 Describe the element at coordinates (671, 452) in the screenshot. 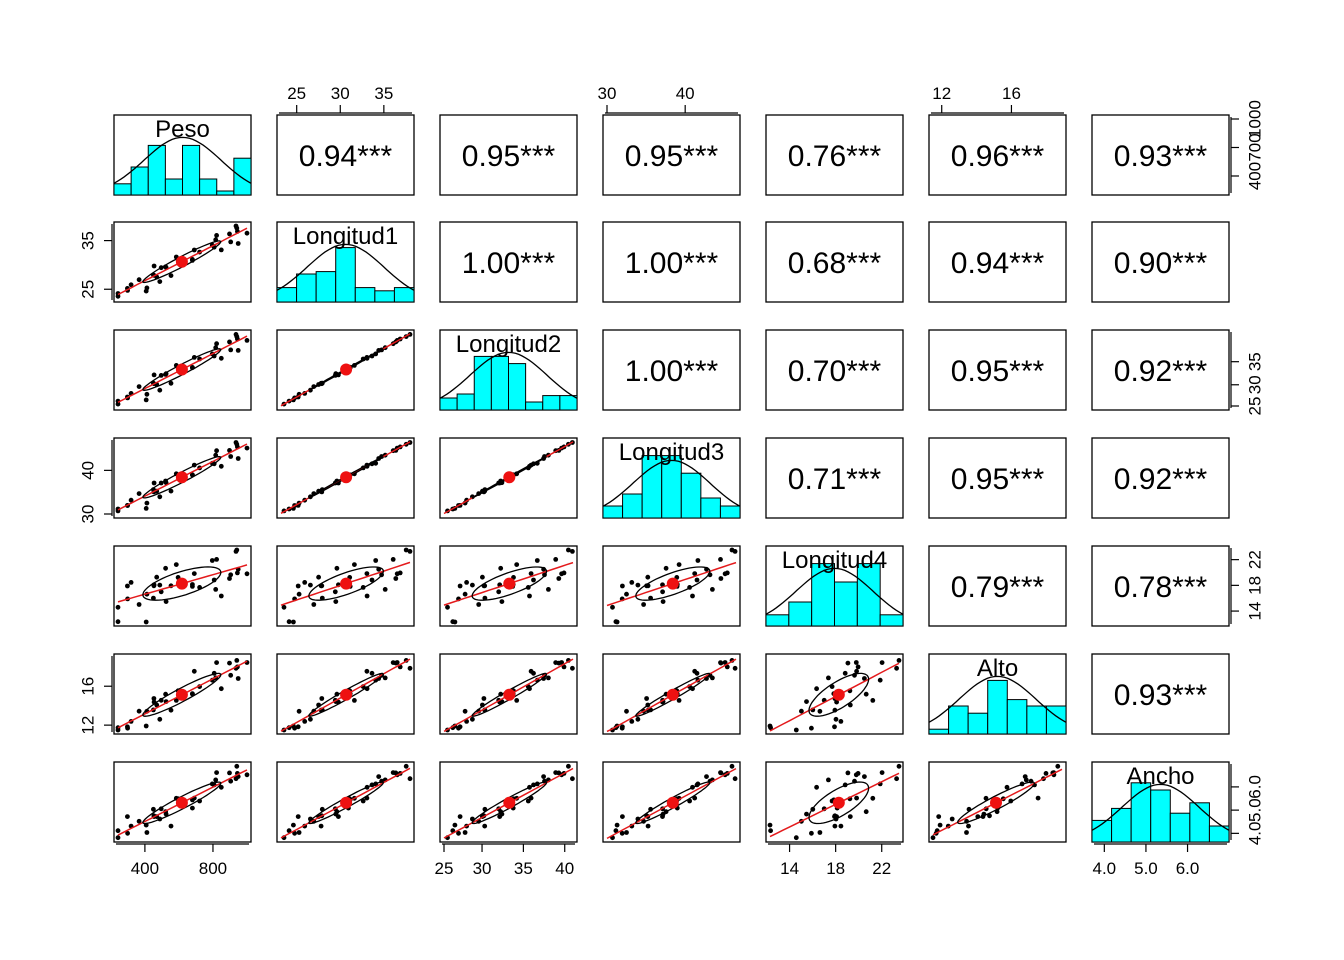

I see `variable-name-Longitud3: Longitud3` at that location.